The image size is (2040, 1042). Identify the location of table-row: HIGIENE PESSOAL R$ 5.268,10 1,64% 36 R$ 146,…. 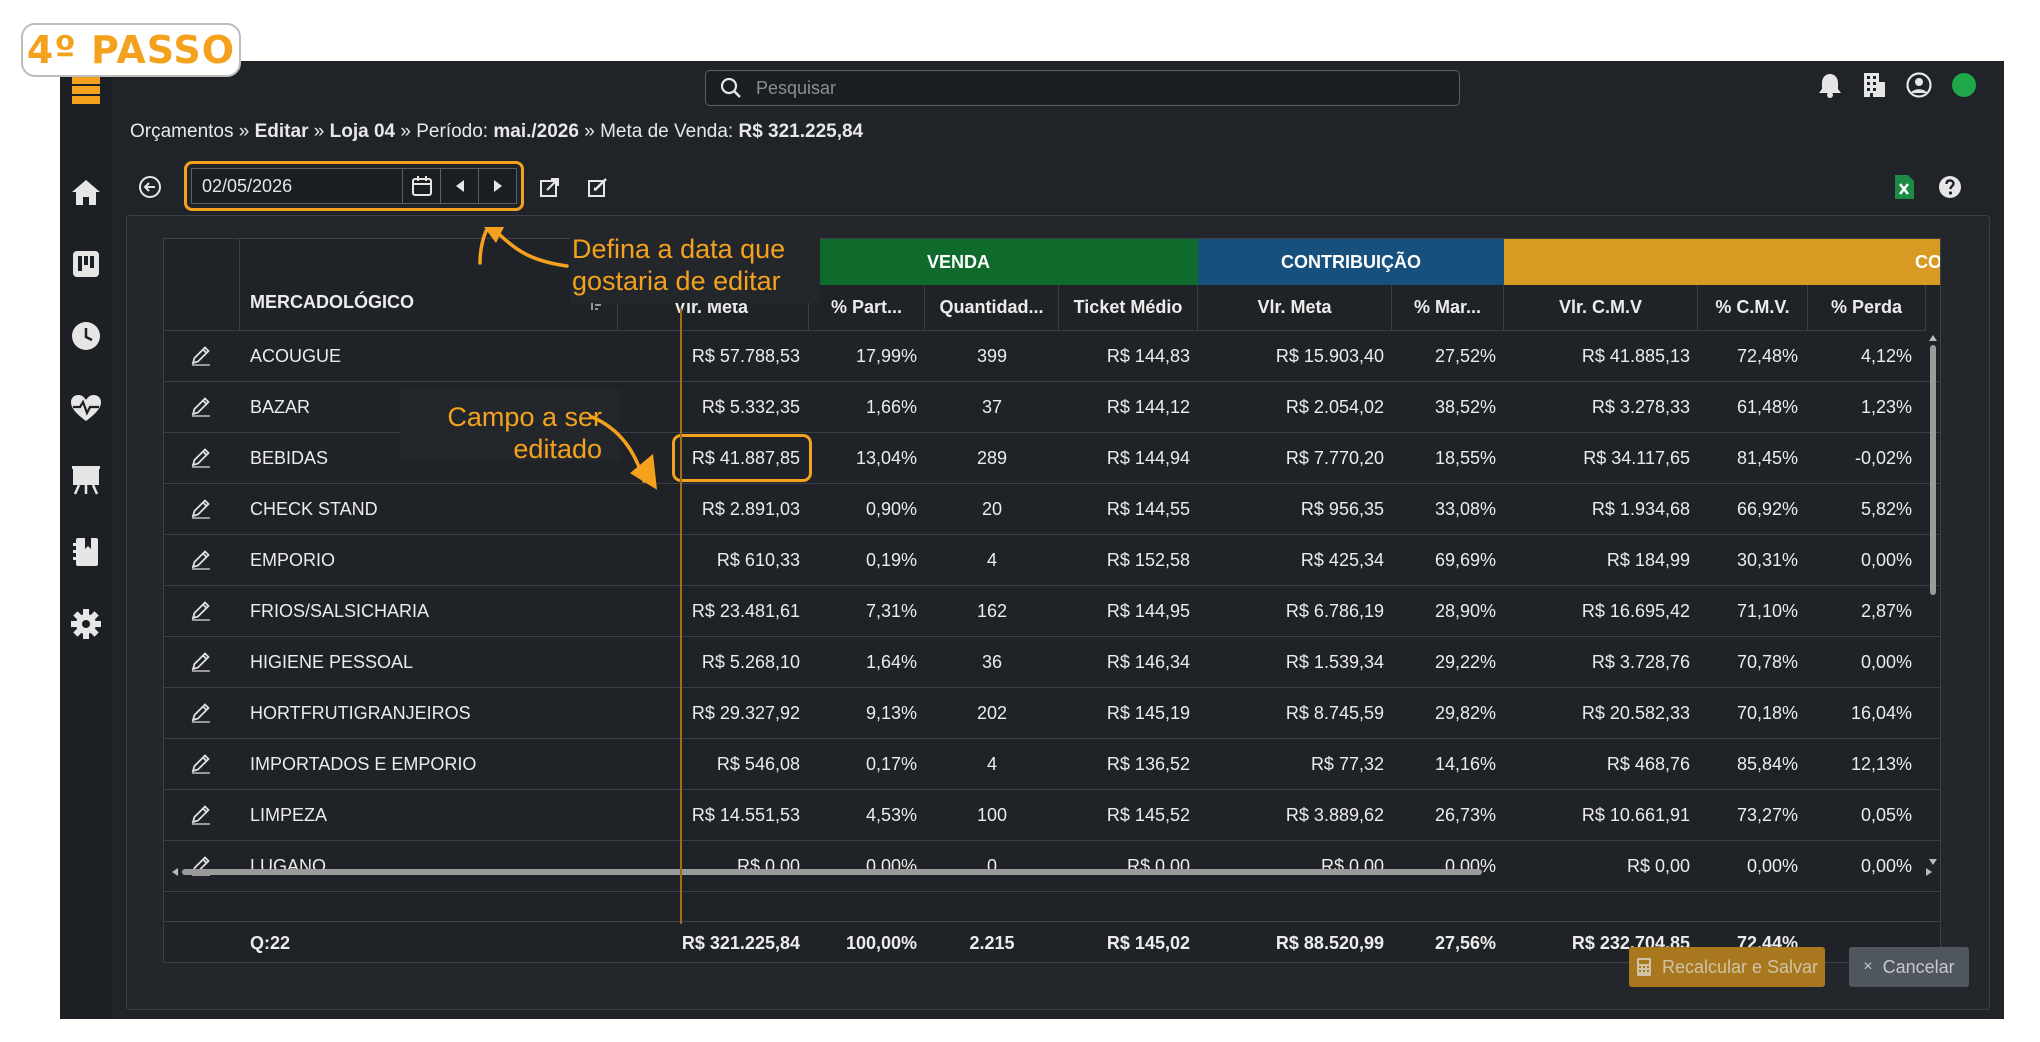
(1052, 662).